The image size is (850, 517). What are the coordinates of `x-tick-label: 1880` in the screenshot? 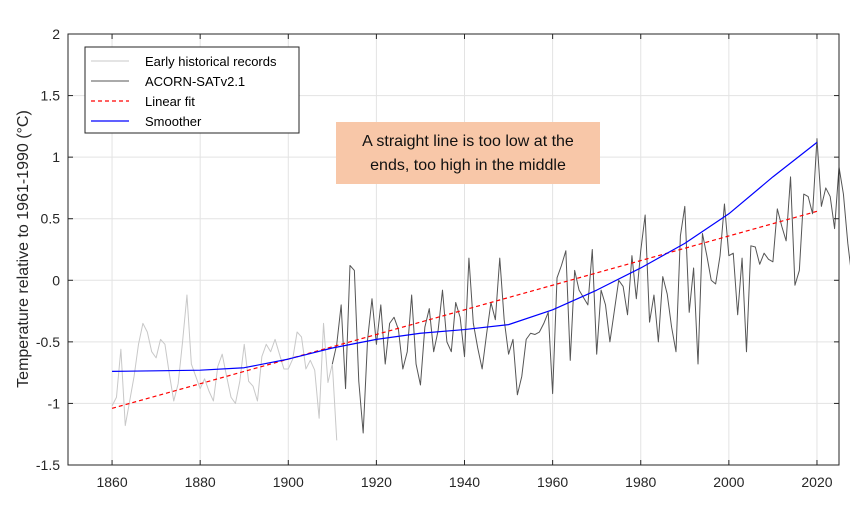 It's located at (200, 482).